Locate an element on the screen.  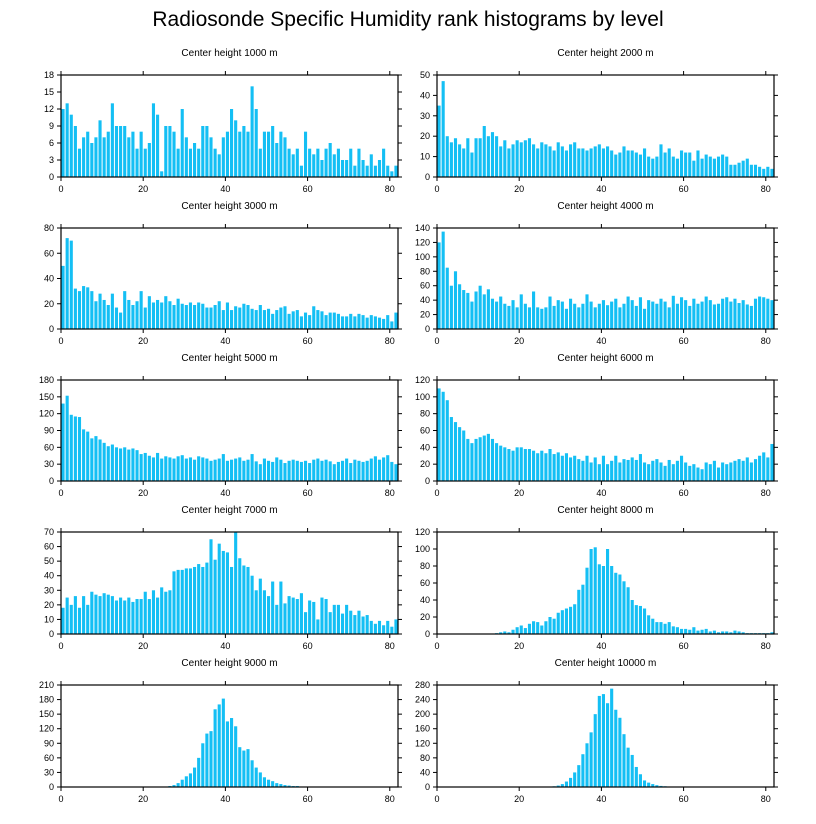
panel-title: Center height 2000 m is located at coordinates (605, 53).